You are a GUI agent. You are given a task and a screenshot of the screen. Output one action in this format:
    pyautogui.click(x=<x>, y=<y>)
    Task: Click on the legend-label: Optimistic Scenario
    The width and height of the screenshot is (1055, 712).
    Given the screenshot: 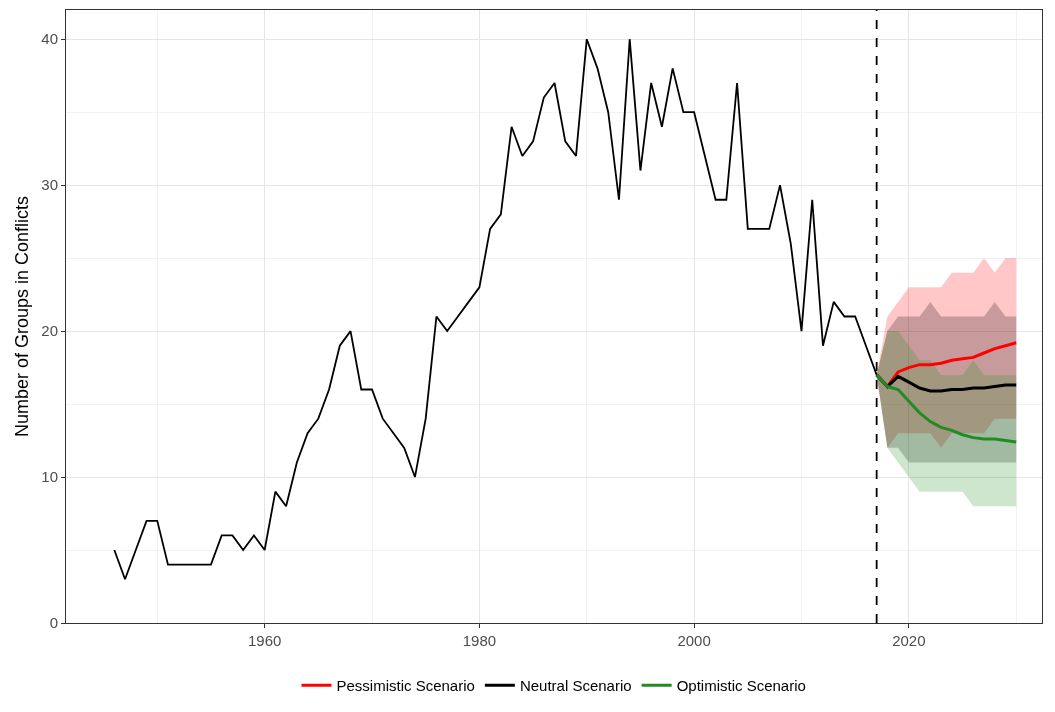 What is the action you would take?
    pyautogui.click(x=741, y=686)
    